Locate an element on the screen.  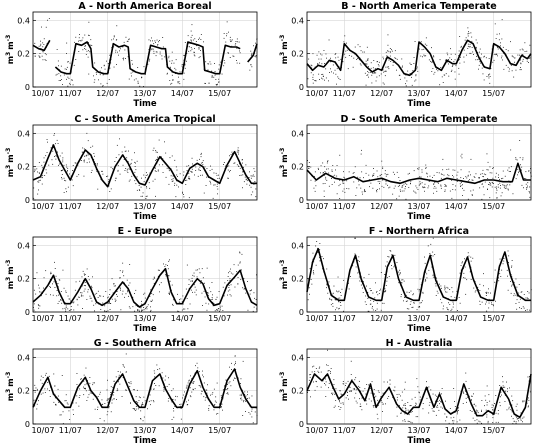
x-axis-label: Time is located at coordinates (145, 217).